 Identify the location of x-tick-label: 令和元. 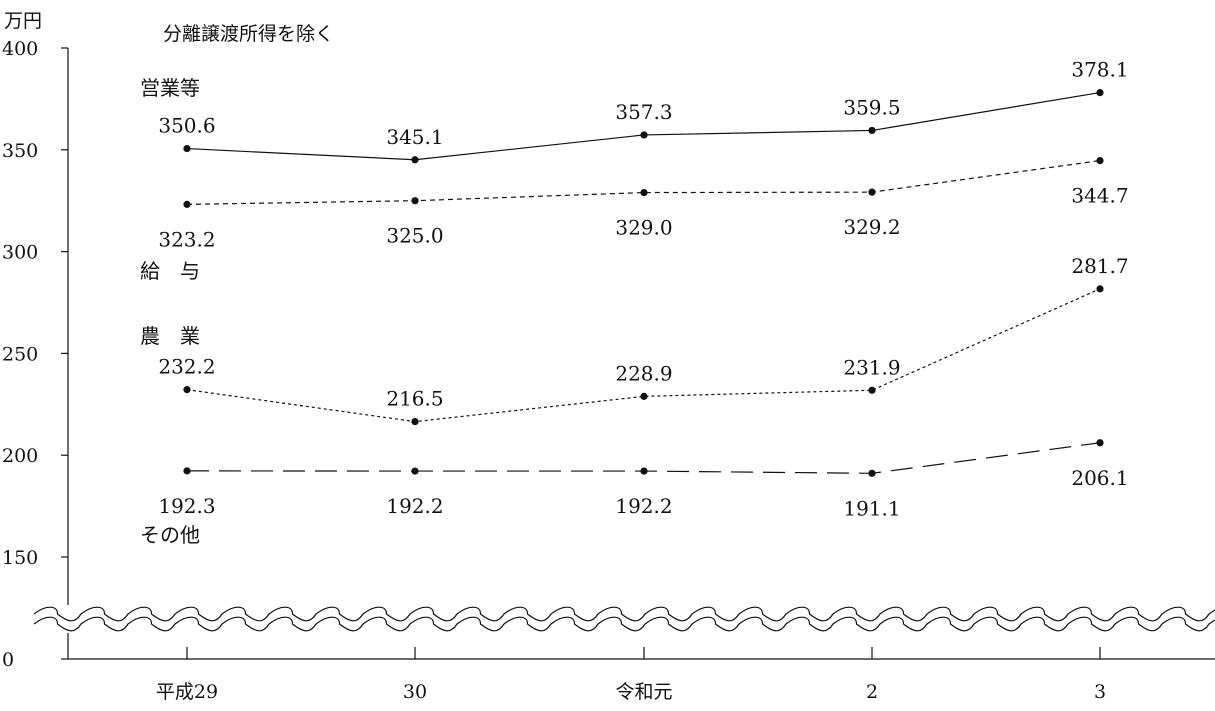
(643, 692).